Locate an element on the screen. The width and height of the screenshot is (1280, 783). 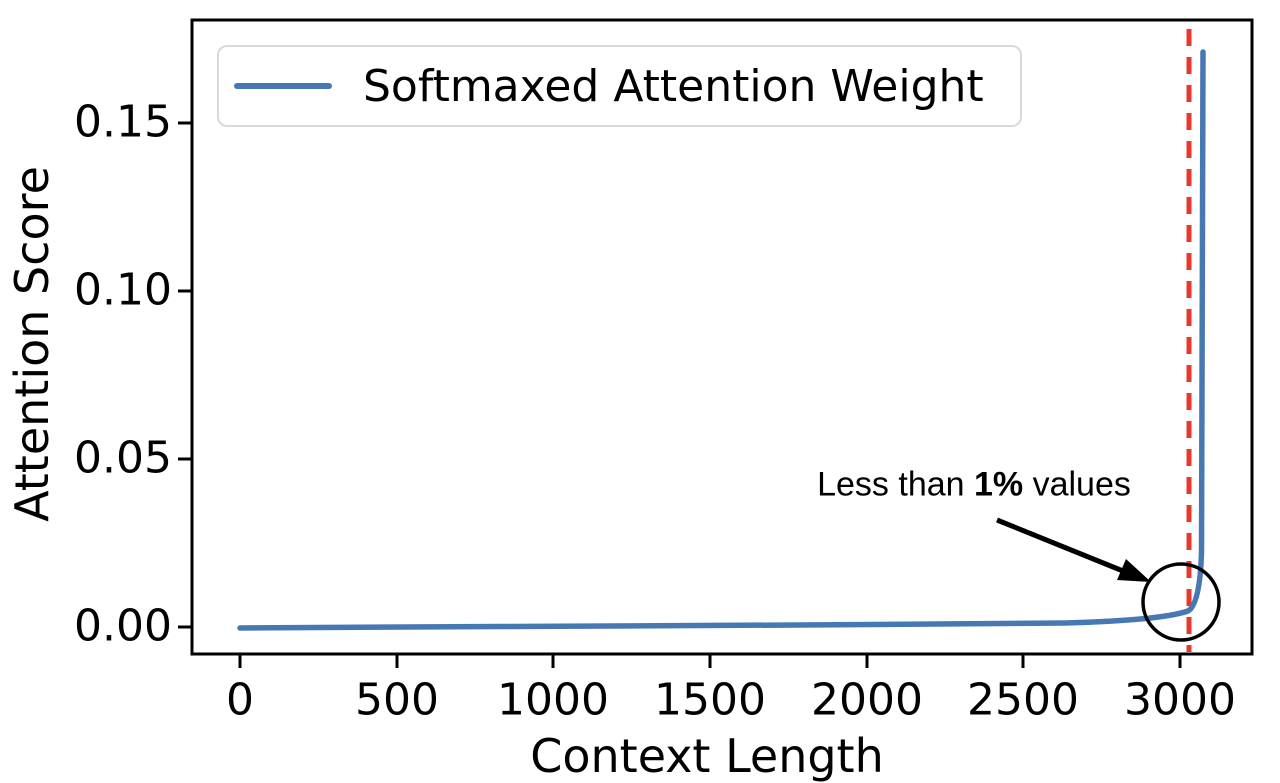
x-tick-label-3000: 3000 is located at coordinates (1180, 700).